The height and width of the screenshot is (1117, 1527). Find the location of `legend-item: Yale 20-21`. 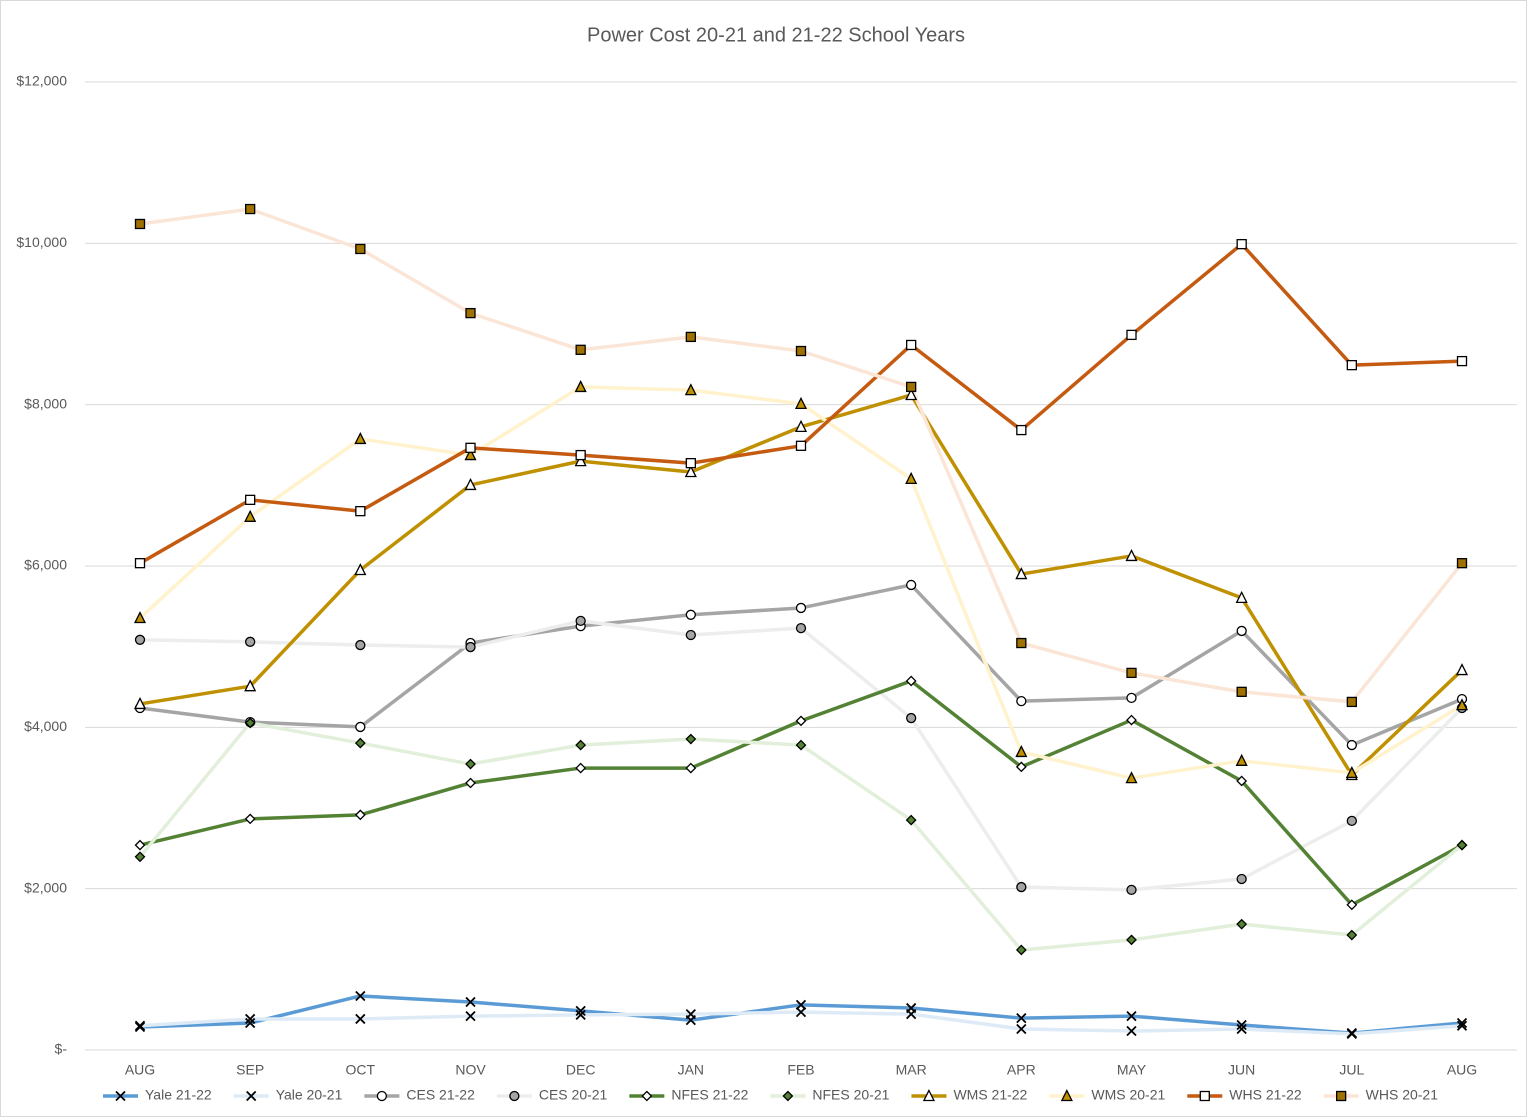

legend-item: Yale 20-21 is located at coordinates (288, 1095).